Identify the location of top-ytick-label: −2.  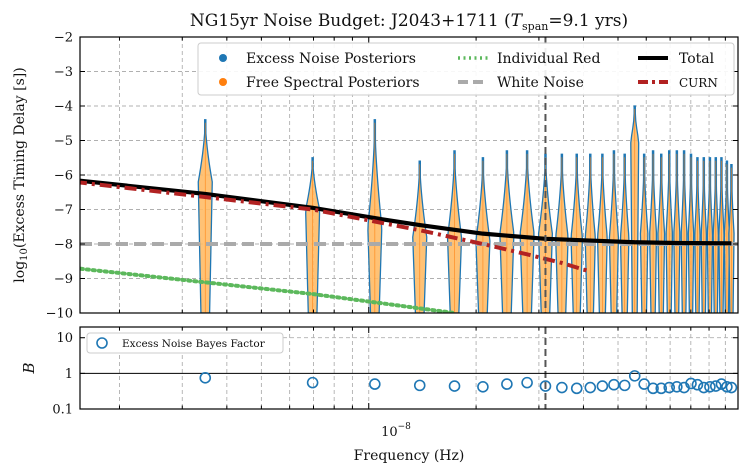
(63, 38).